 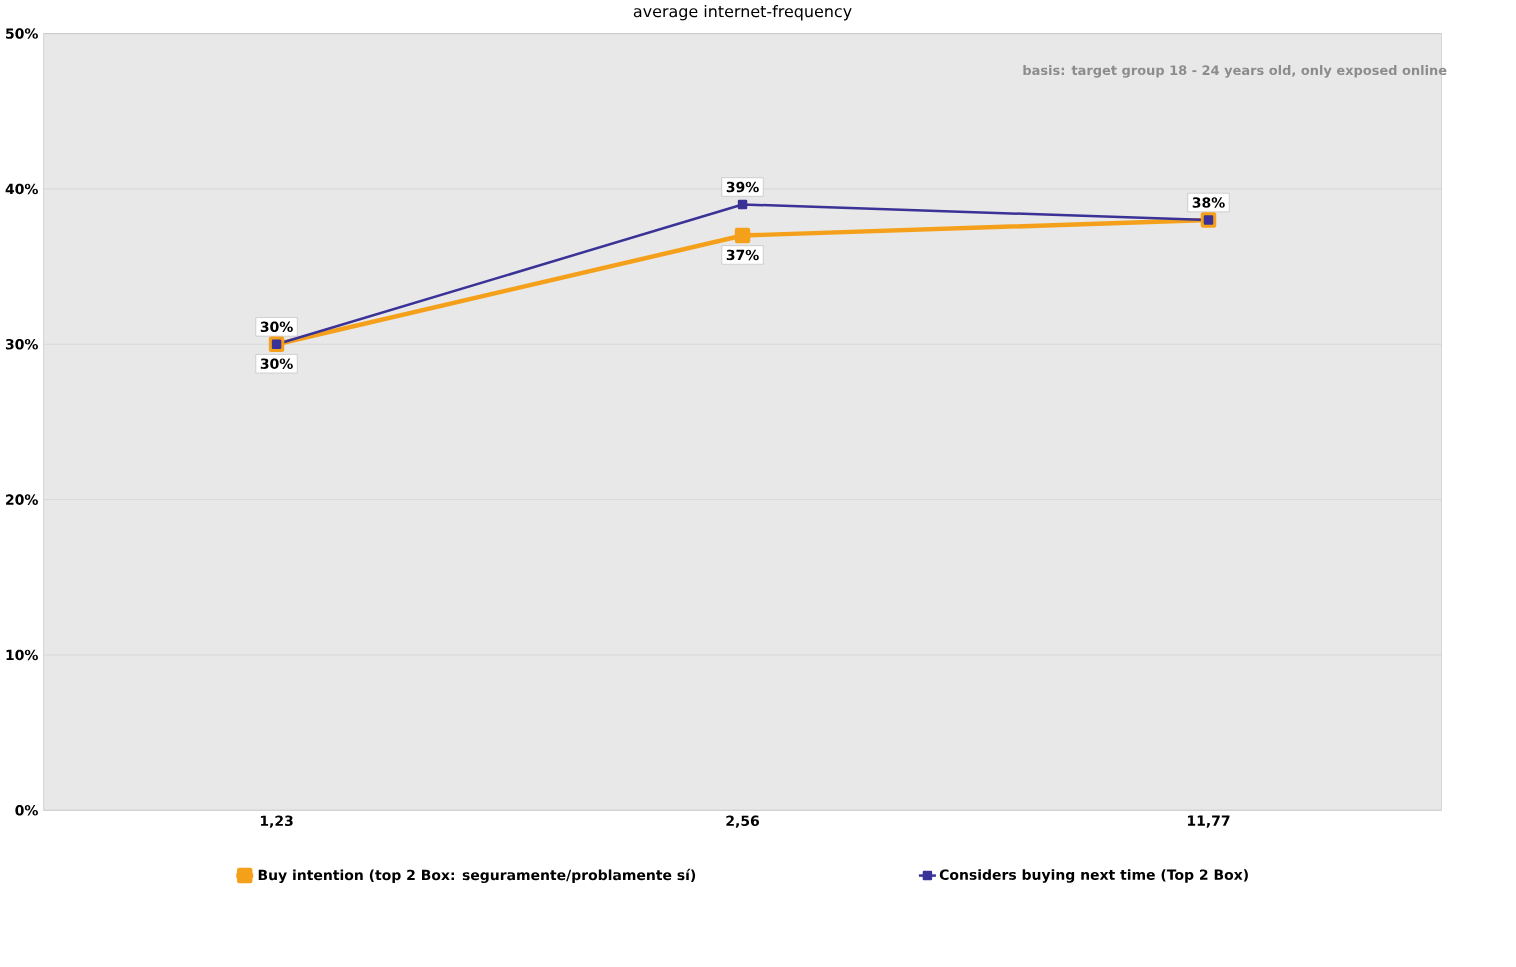 What do you see at coordinates (1093, 876) in the screenshot?
I see `legend-label: Considers buying next time (Top 2 Box)` at bounding box center [1093, 876].